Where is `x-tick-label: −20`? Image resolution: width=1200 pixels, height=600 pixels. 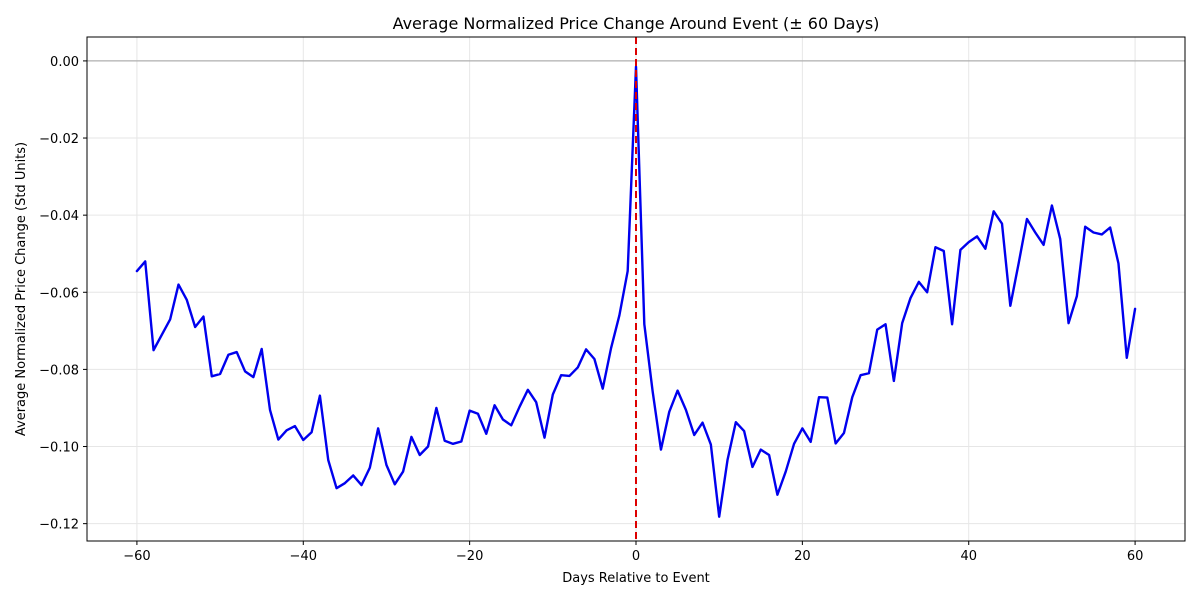
x-tick-label: −20 is located at coordinates (469, 556).